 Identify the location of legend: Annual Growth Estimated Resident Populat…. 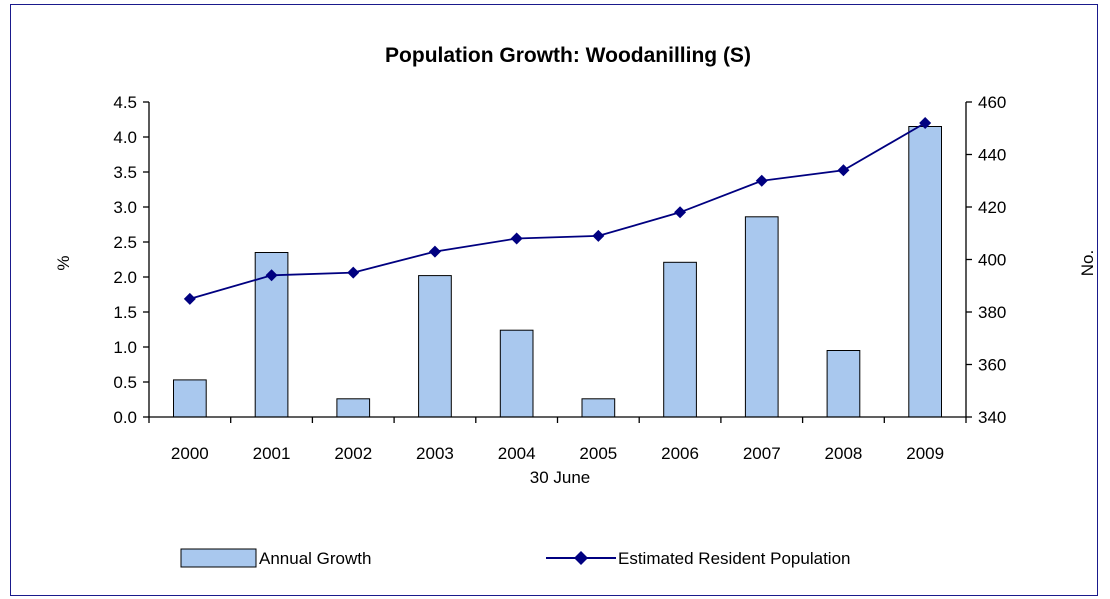
(515, 558).